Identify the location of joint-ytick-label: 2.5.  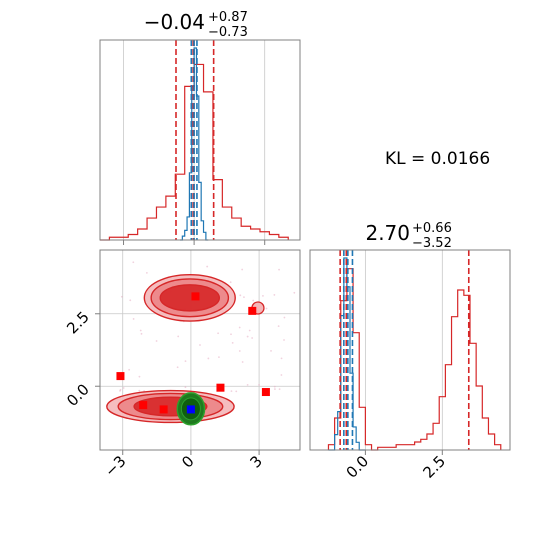
(78, 323).